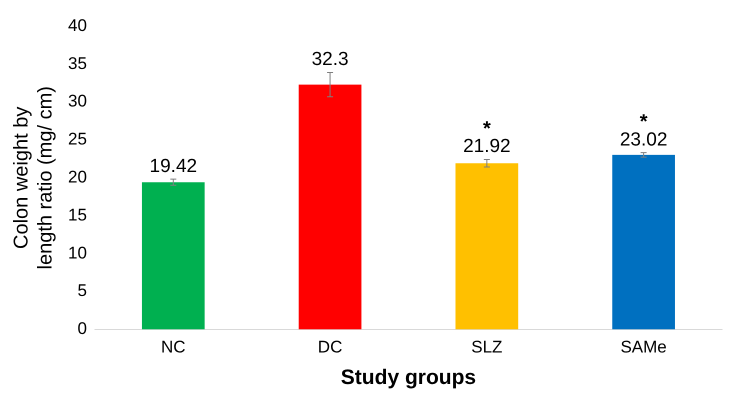  Describe the element at coordinates (330, 346) in the screenshot. I see `x-tick-label: DC` at that location.